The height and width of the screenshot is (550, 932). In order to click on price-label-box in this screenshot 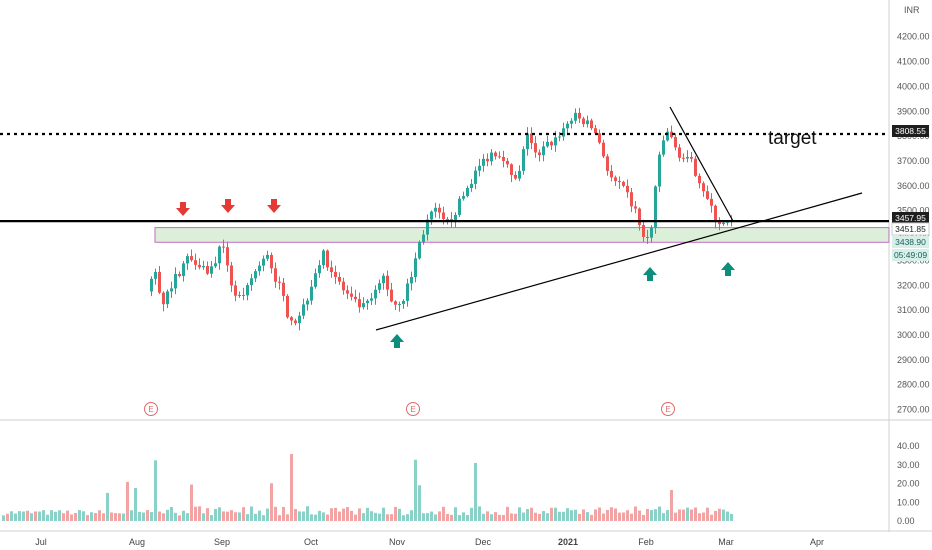, I will do `click(910, 242)`.